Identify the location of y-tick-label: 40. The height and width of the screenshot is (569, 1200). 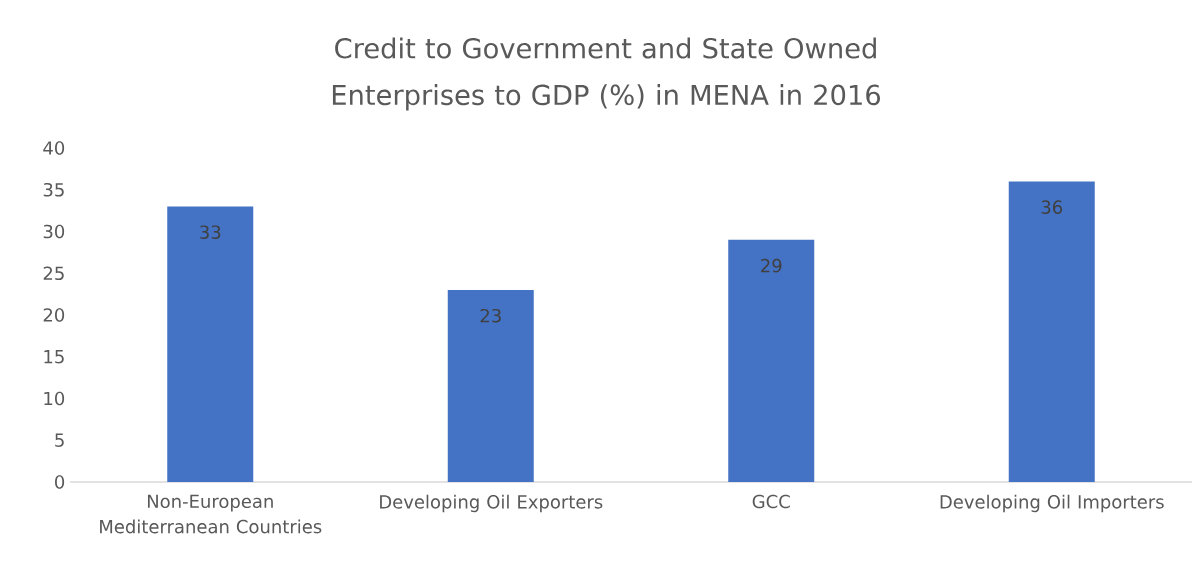
(54, 148).